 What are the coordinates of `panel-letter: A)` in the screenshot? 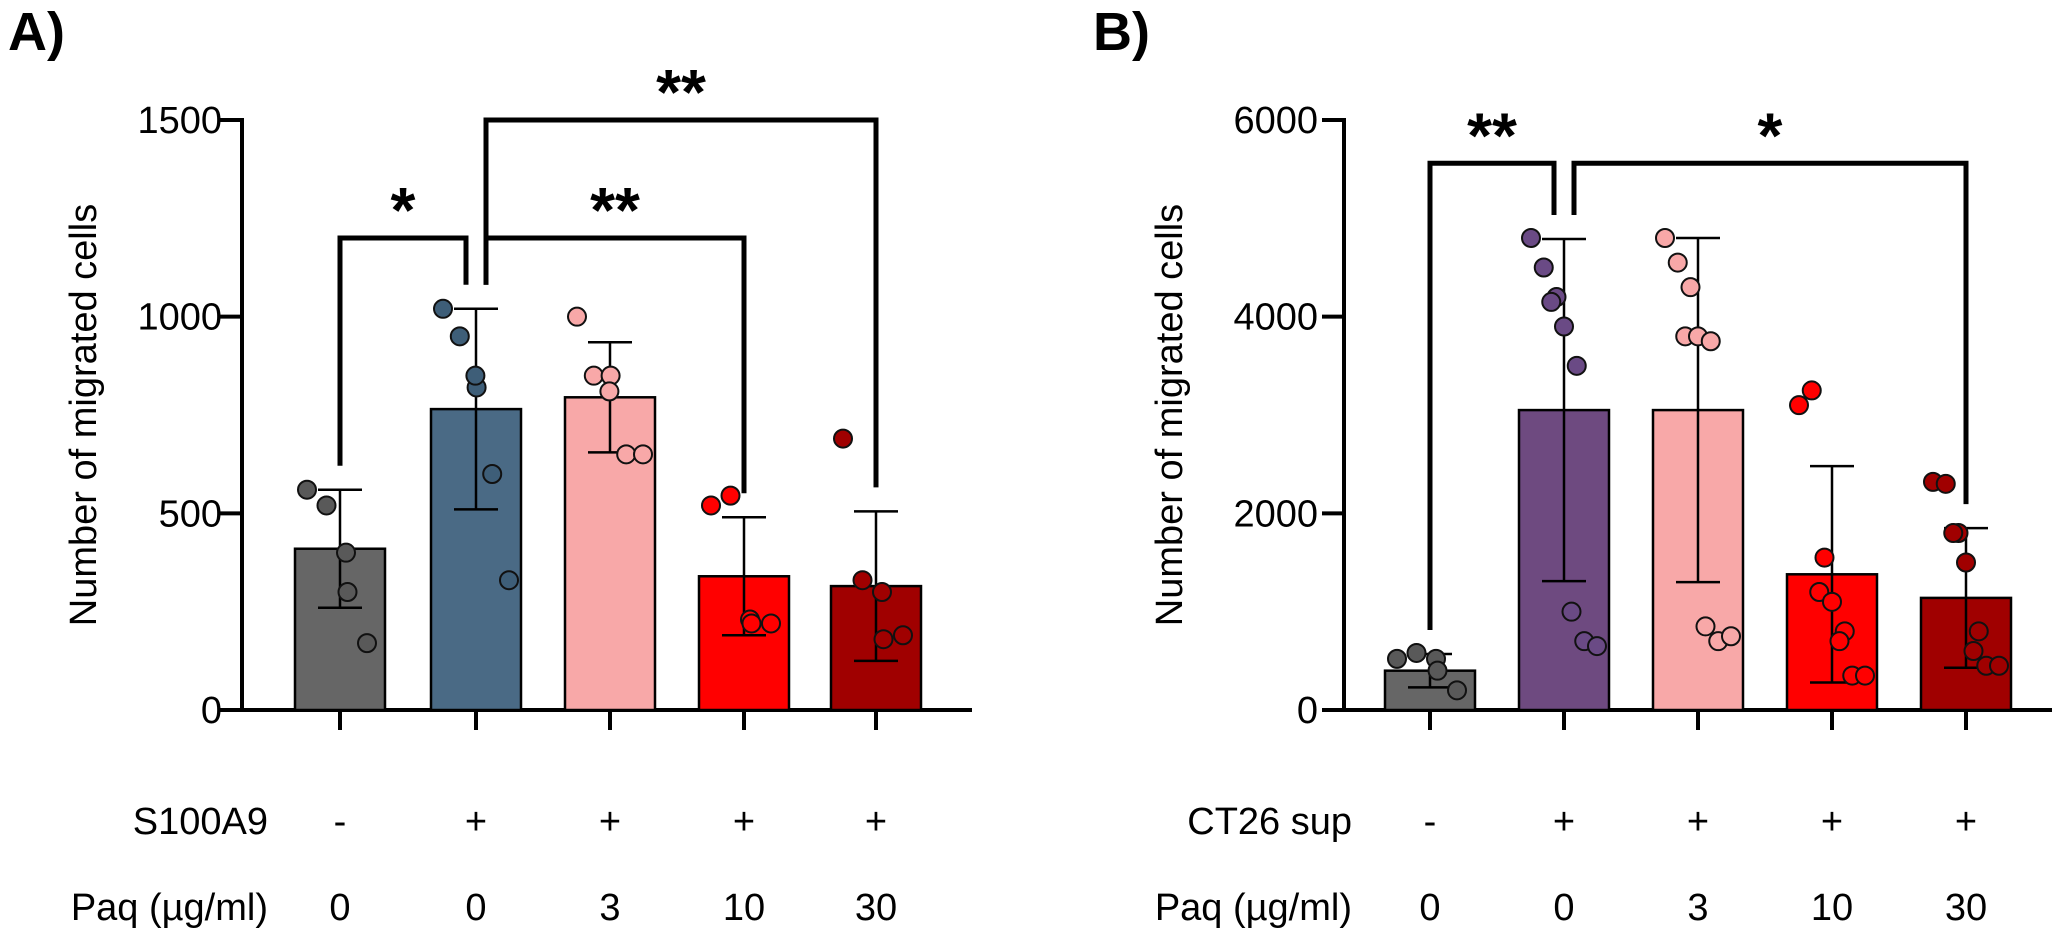 It's located at (36, 32).